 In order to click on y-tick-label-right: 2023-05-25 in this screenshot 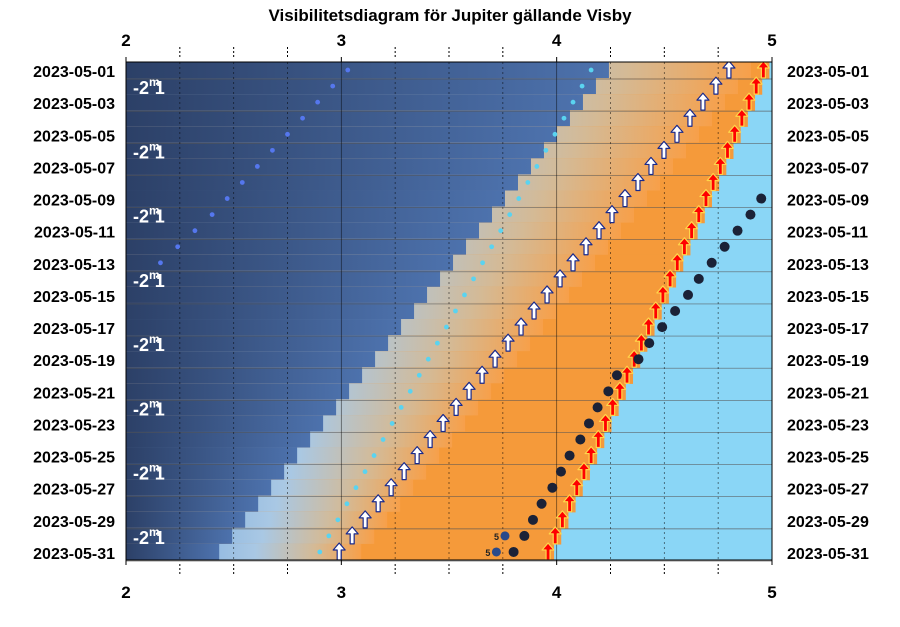, I will do `click(828, 458)`.